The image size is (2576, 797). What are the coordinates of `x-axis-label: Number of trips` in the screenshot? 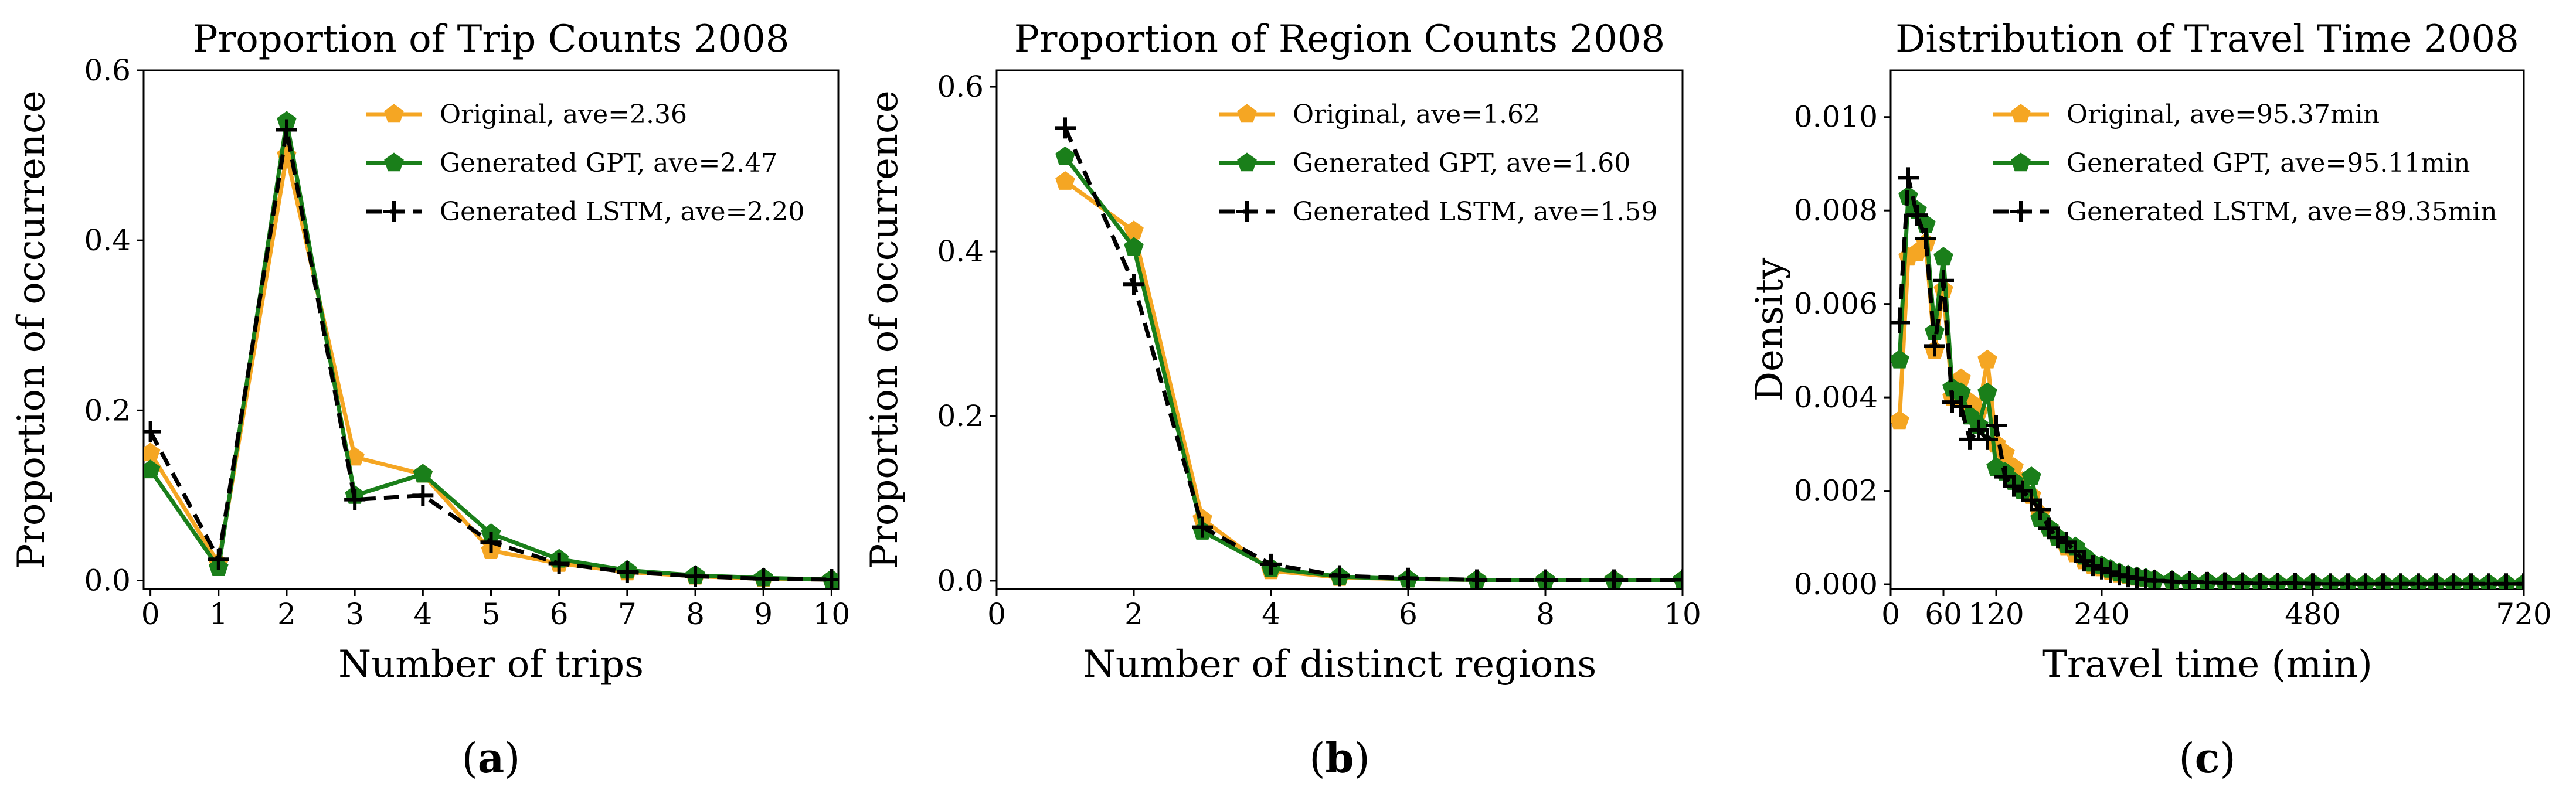 It's located at (491, 664).